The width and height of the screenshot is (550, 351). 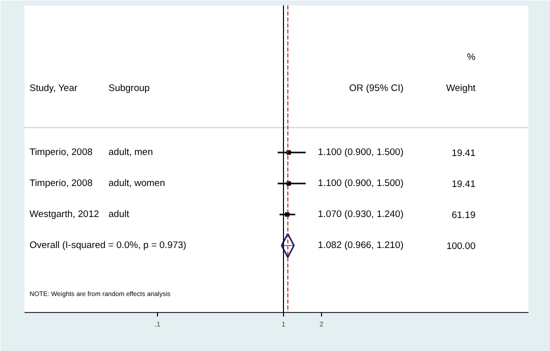 What do you see at coordinates (65, 214) in the screenshot?
I see `y-tick-label: Westgarth, 2012` at bounding box center [65, 214].